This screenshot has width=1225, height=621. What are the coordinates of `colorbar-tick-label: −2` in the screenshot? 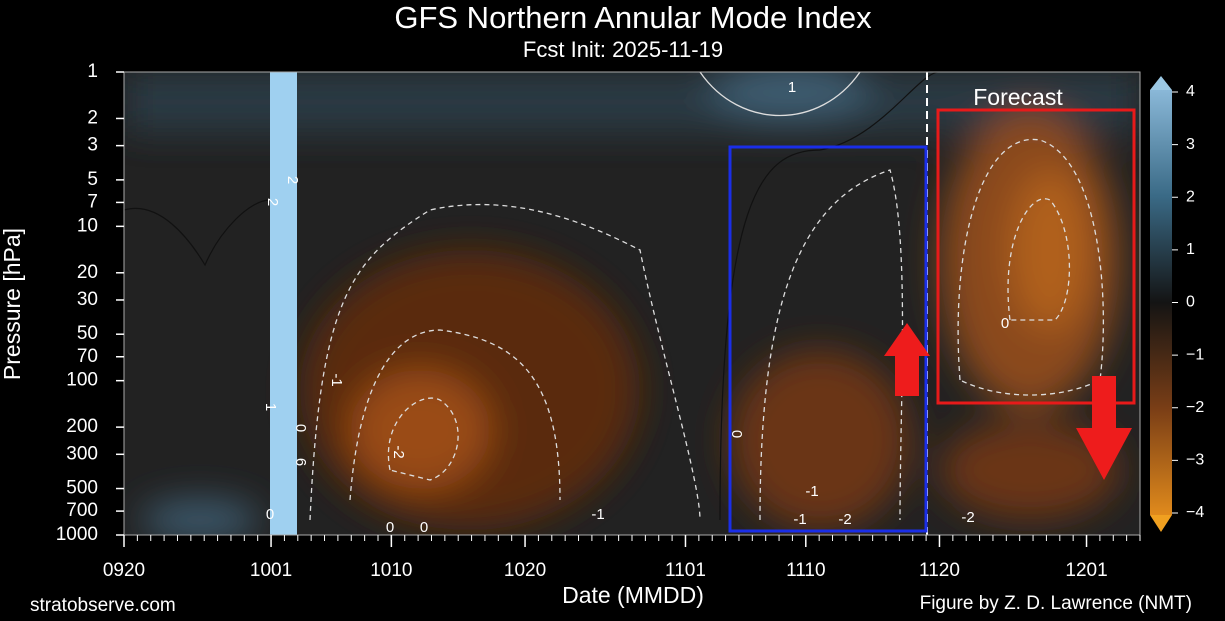 It's located at (1195, 407).